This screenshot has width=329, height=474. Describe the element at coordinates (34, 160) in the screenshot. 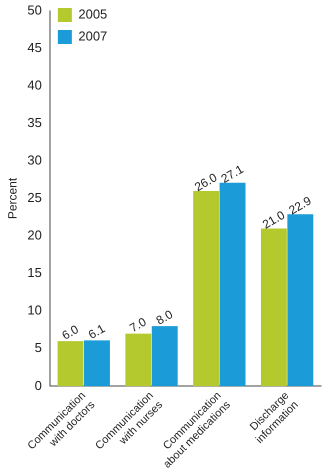

I see `y-tick-label: 30` at that location.